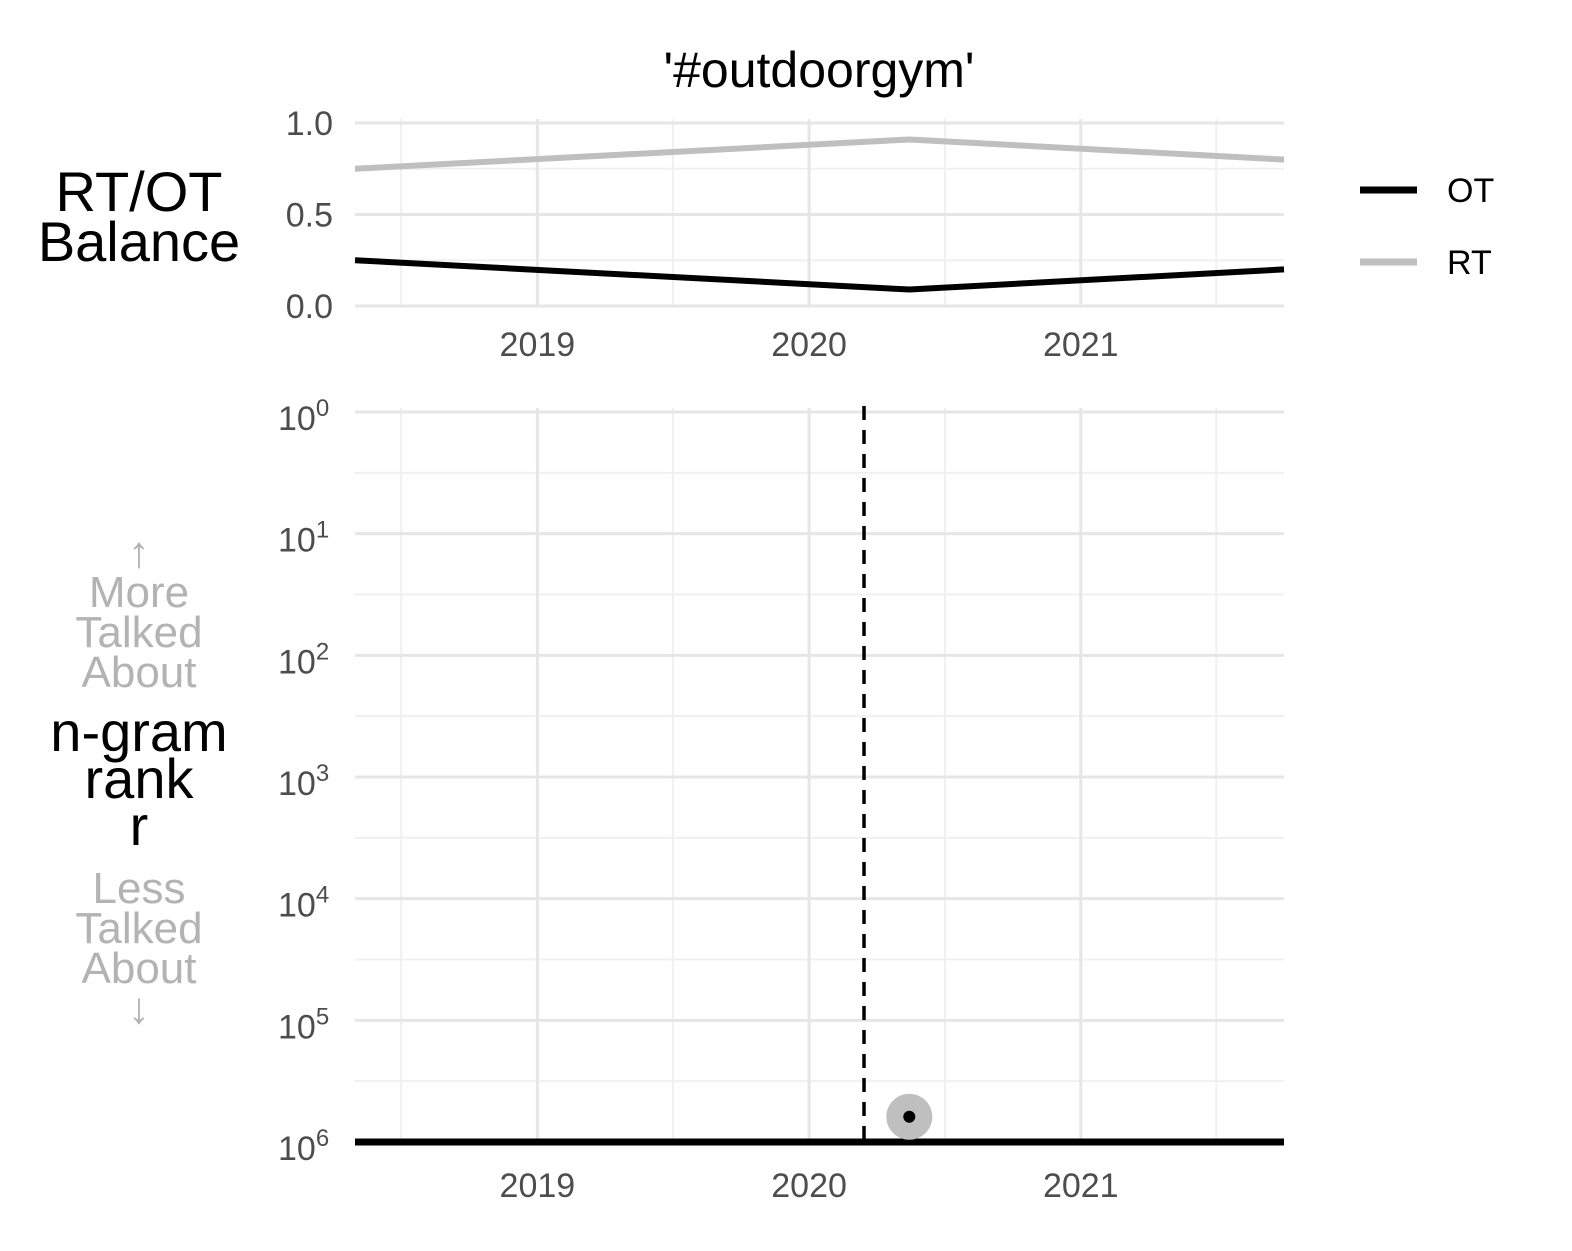 Image resolution: width=1572 pixels, height=1251 pixels. Describe the element at coordinates (303, 416) in the screenshot. I see `y-tick-label: 10⁰` at that location.